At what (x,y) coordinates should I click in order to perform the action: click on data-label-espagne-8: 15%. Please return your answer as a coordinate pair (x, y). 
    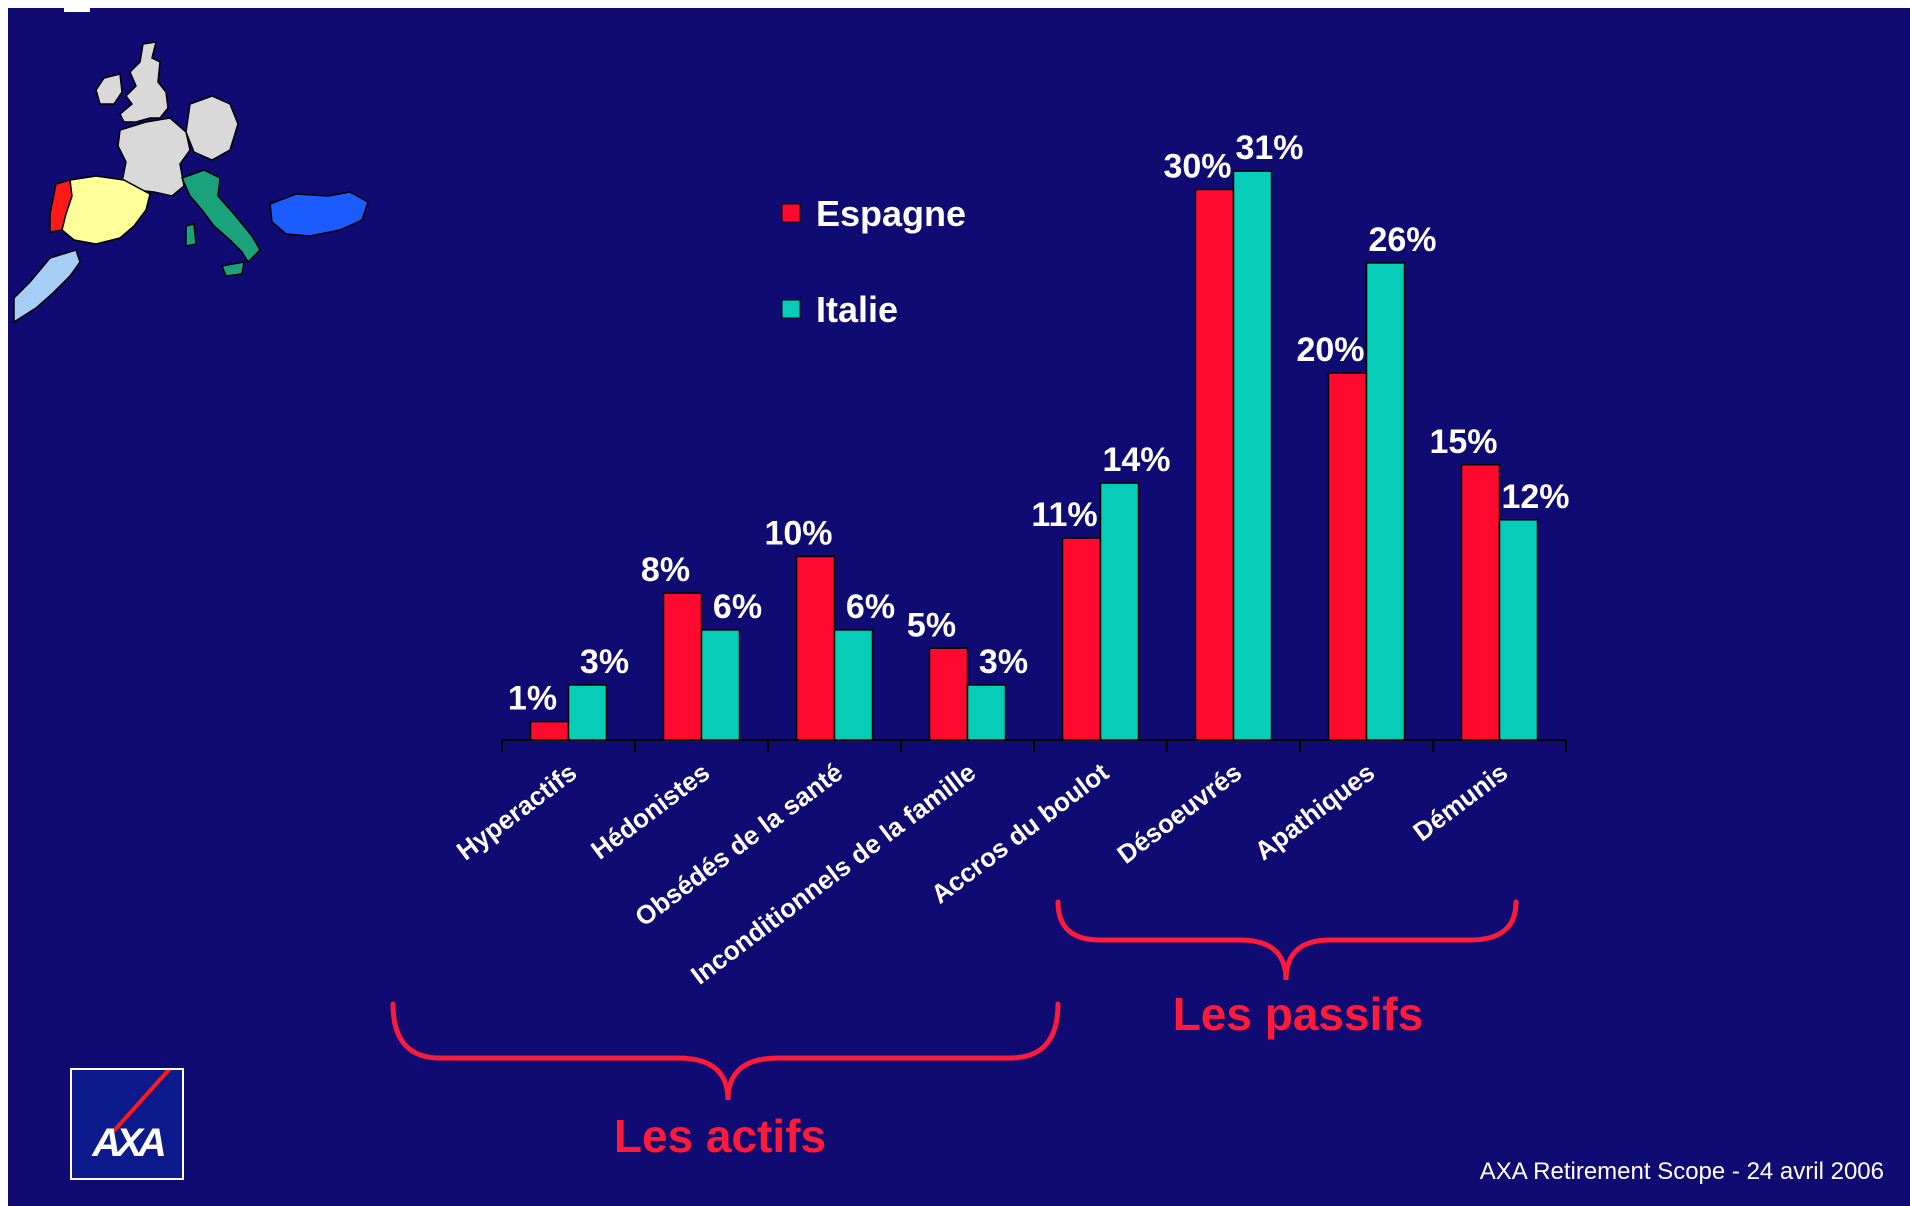
    Looking at the image, I should click on (1463, 442).